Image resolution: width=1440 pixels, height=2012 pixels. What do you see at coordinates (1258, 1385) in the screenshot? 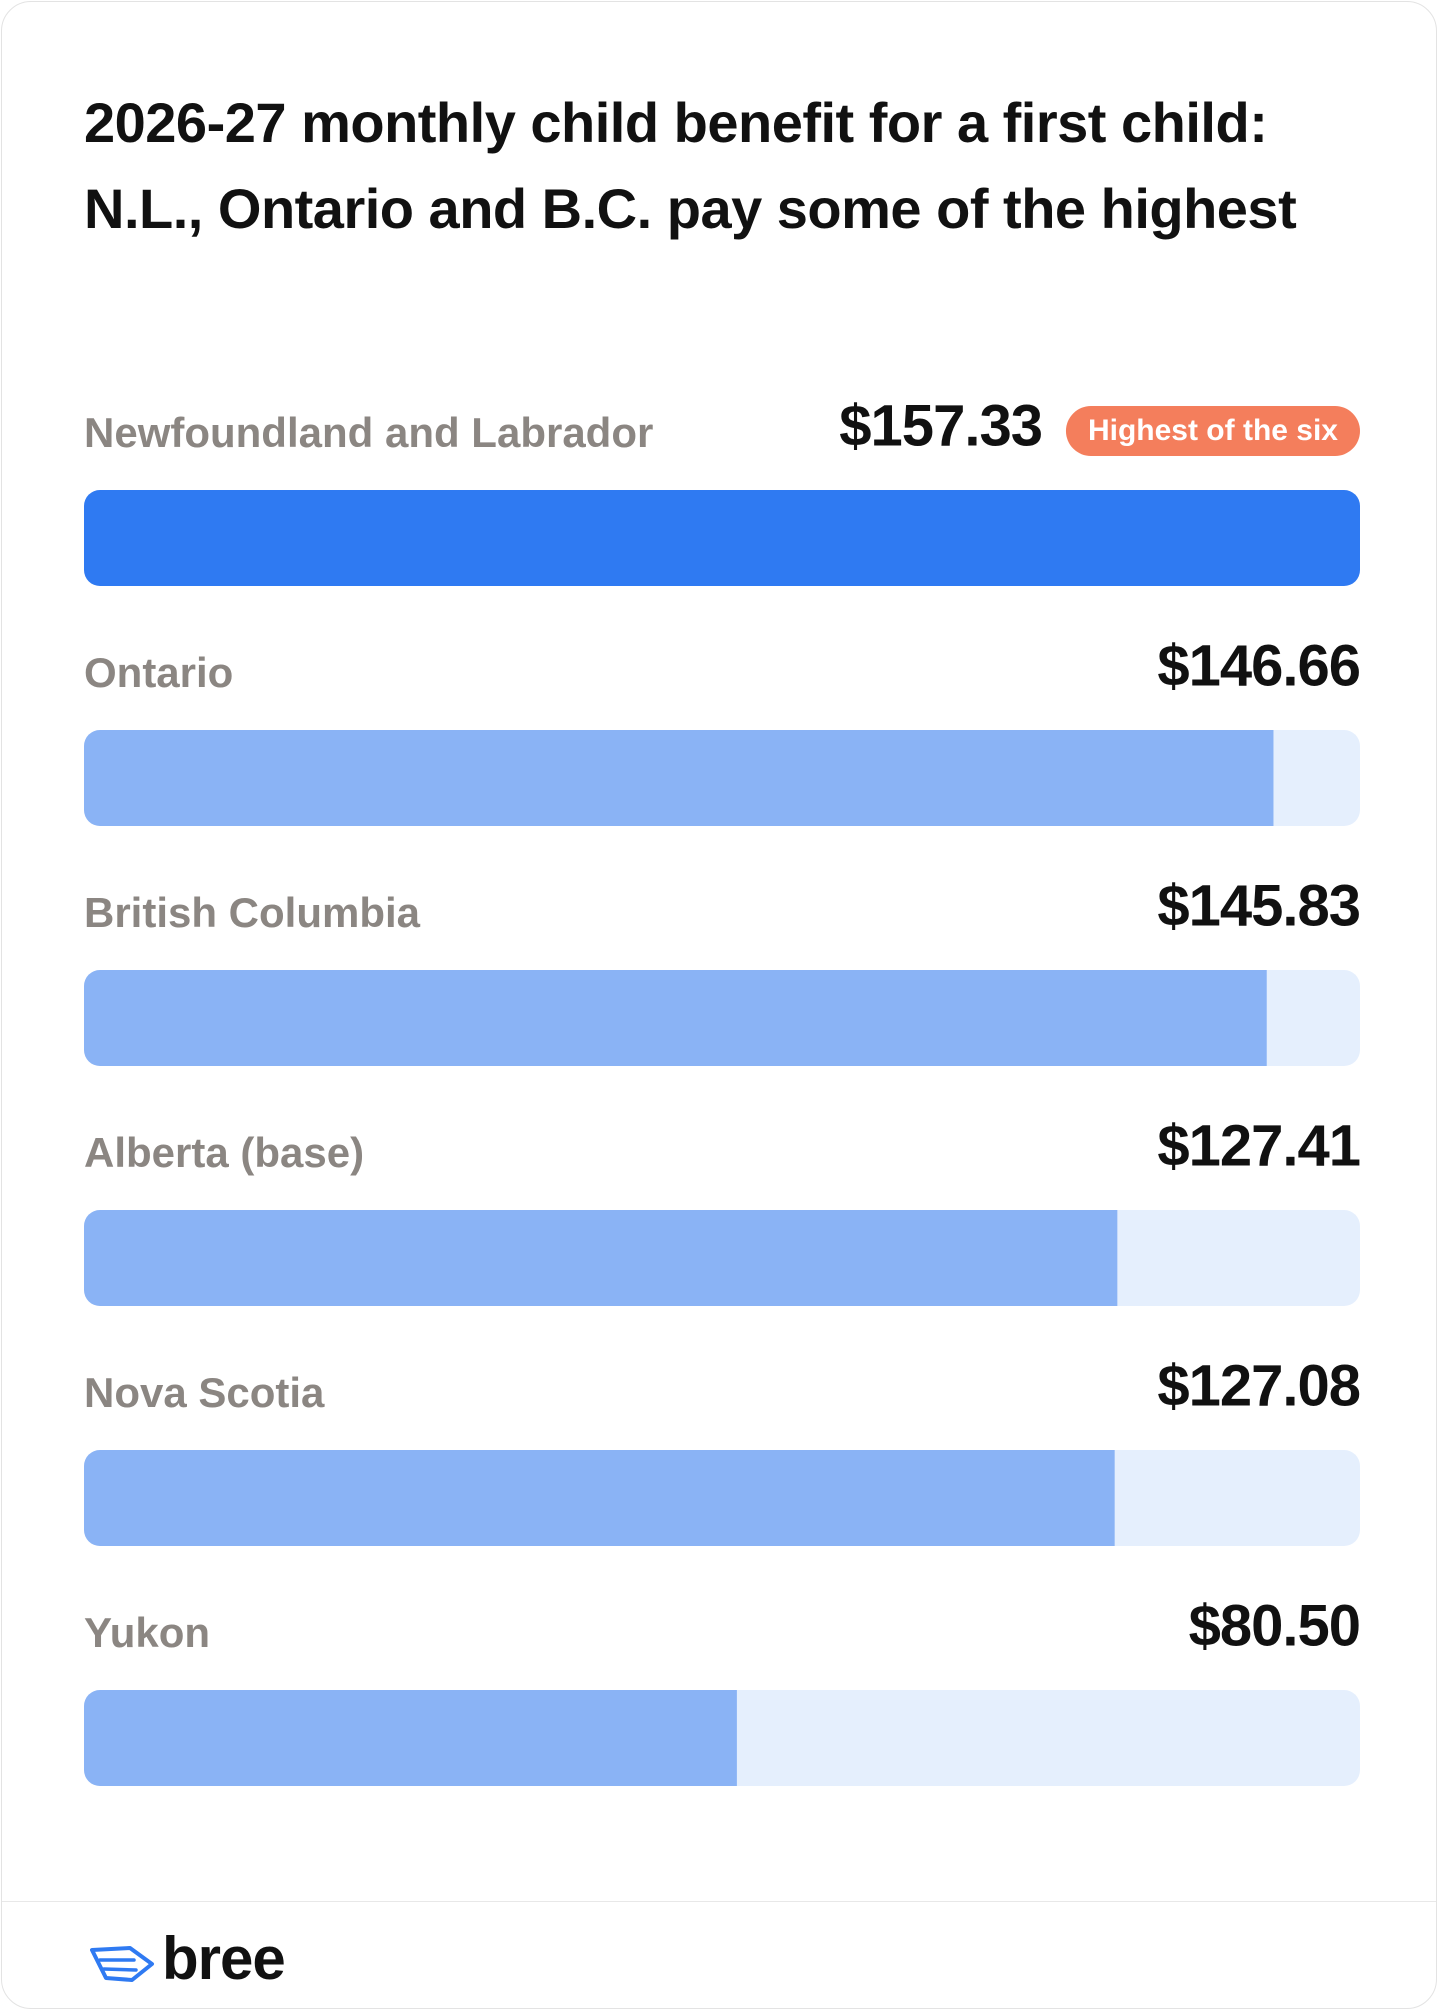
I see `value-label: $127.08` at bounding box center [1258, 1385].